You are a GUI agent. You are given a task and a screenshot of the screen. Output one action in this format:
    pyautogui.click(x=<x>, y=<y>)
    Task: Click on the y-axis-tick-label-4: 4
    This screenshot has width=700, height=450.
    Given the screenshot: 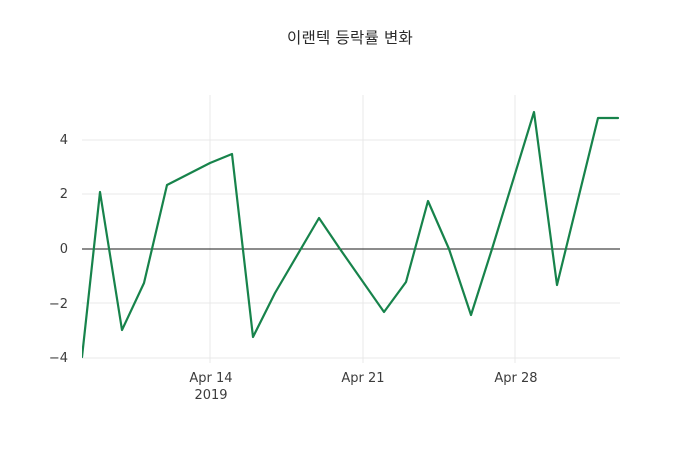 What is the action you would take?
    pyautogui.click(x=63, y=140)
    